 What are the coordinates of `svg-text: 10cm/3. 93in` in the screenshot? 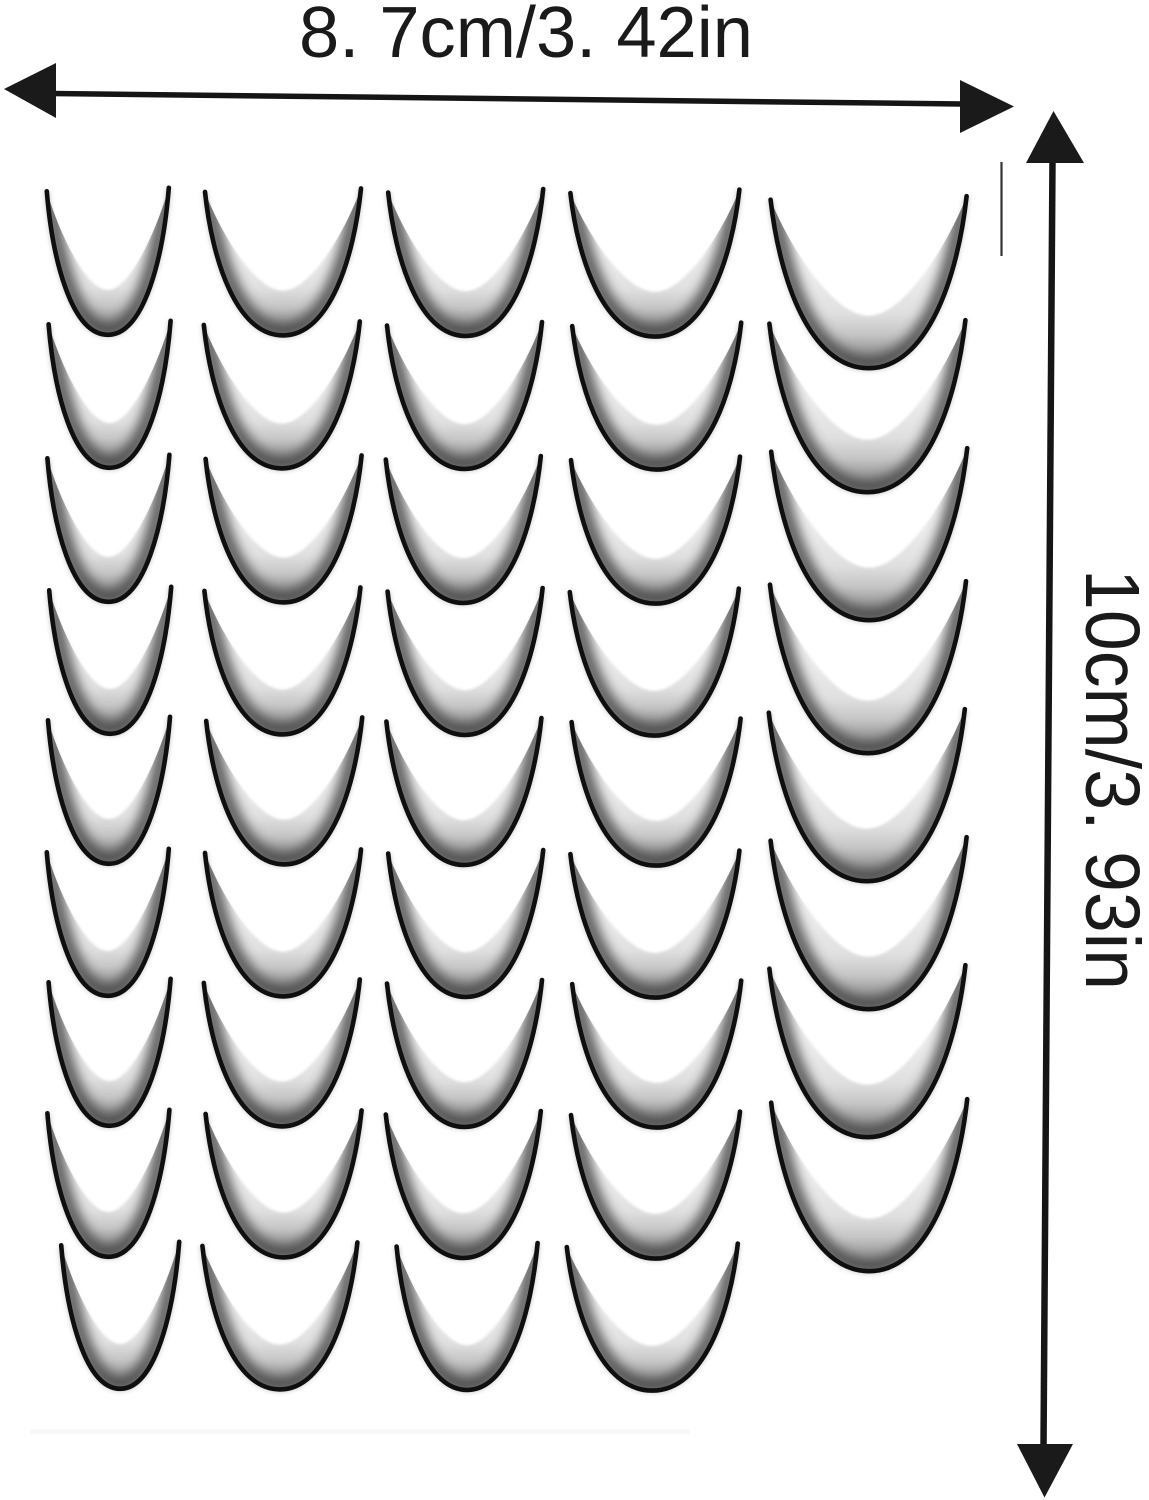 It's located at (1109, 779).